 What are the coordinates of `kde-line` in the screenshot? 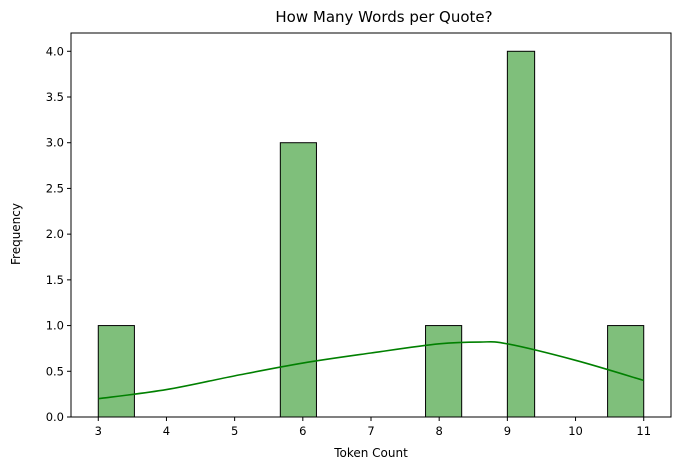 It's located at (371, 370).